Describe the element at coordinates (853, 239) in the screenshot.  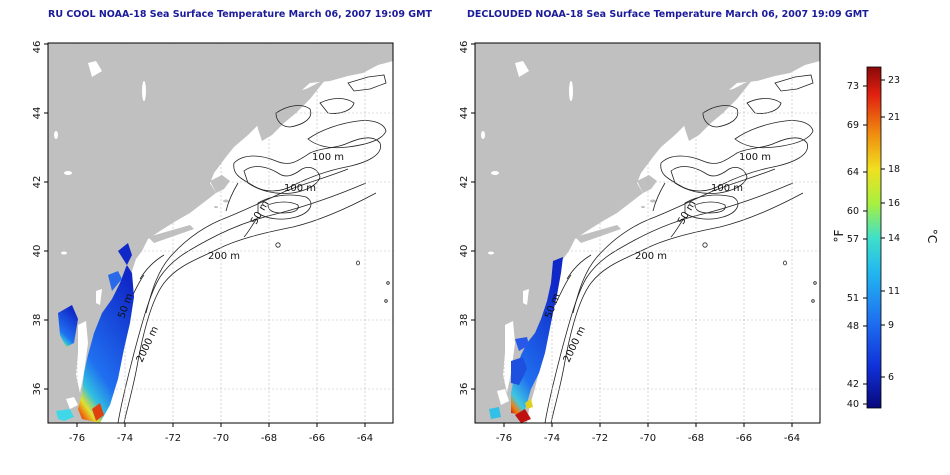
I see `f-tick-label: 57` at that location.